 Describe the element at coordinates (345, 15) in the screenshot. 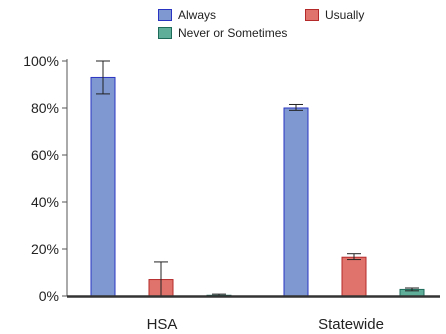

I see `legend-label-usually: Usually` at that location.